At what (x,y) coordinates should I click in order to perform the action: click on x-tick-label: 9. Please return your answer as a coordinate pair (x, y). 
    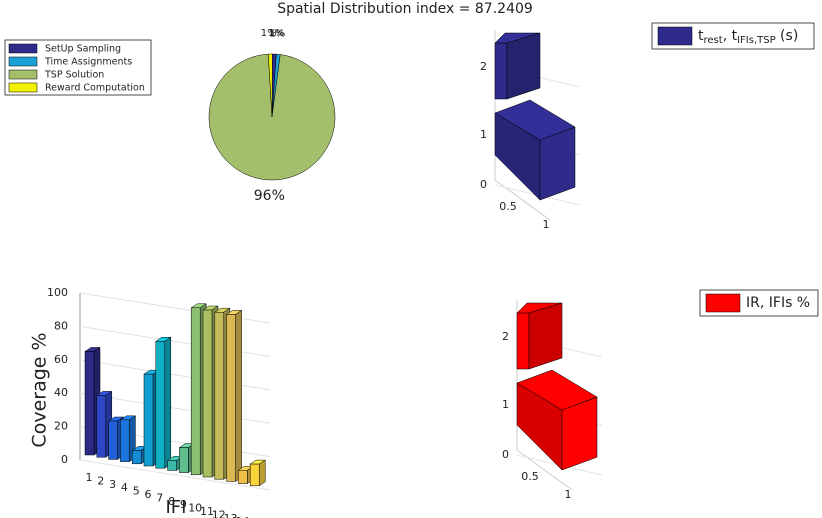
    Looking at the image, I should click on (183, 504).